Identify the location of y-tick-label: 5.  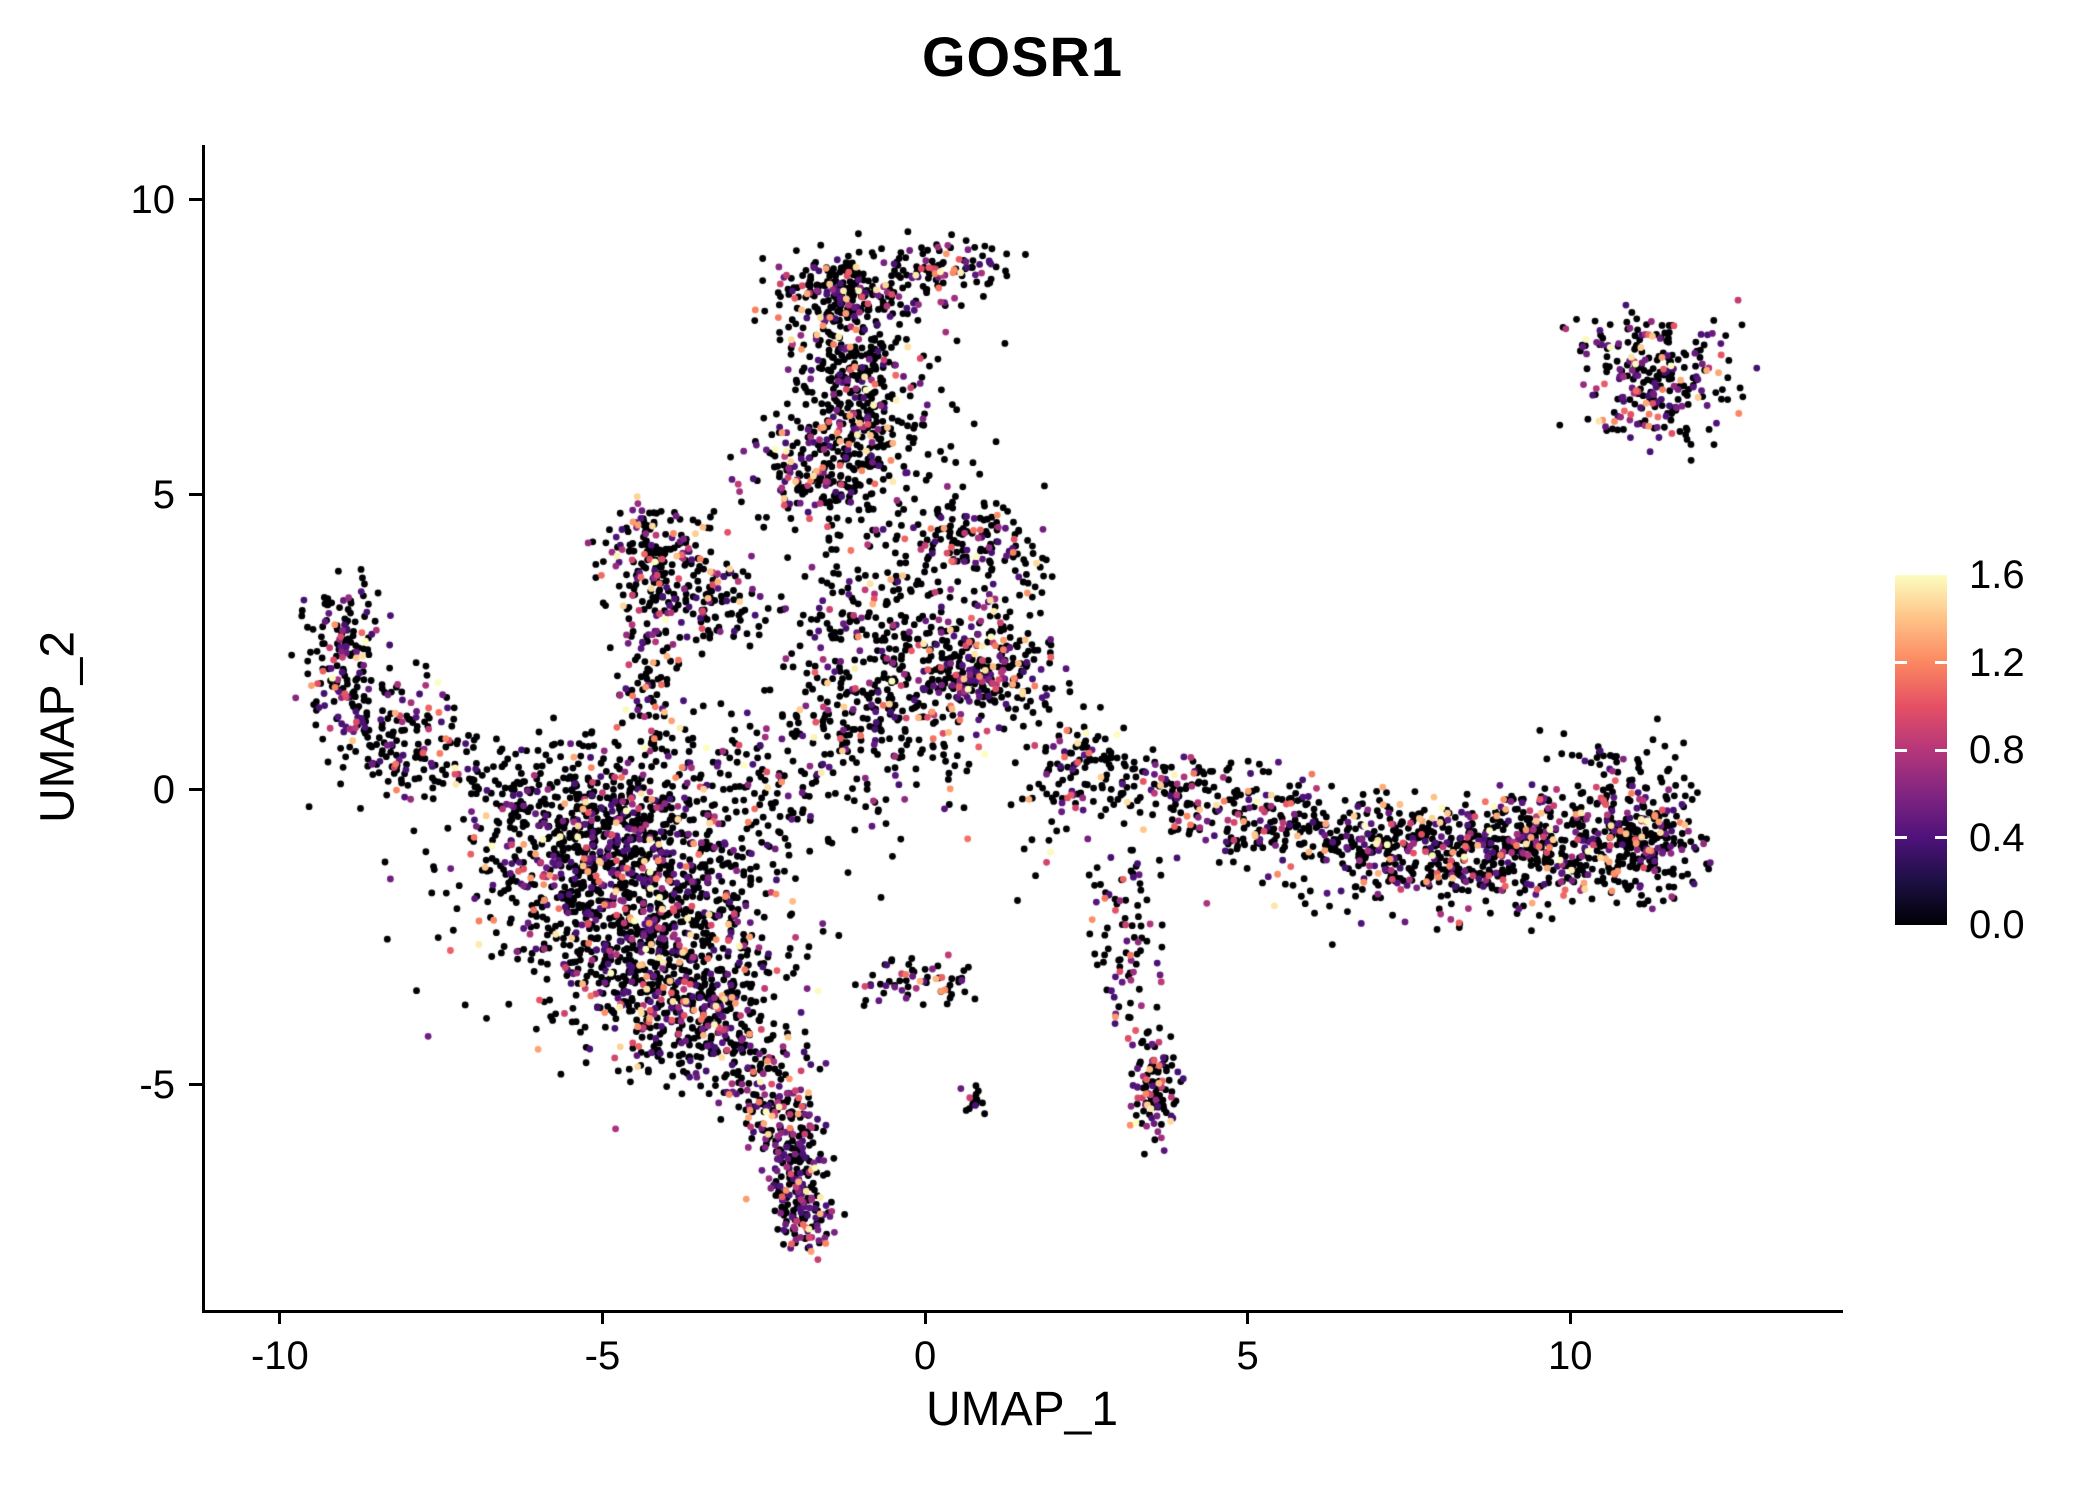
(163, 494).